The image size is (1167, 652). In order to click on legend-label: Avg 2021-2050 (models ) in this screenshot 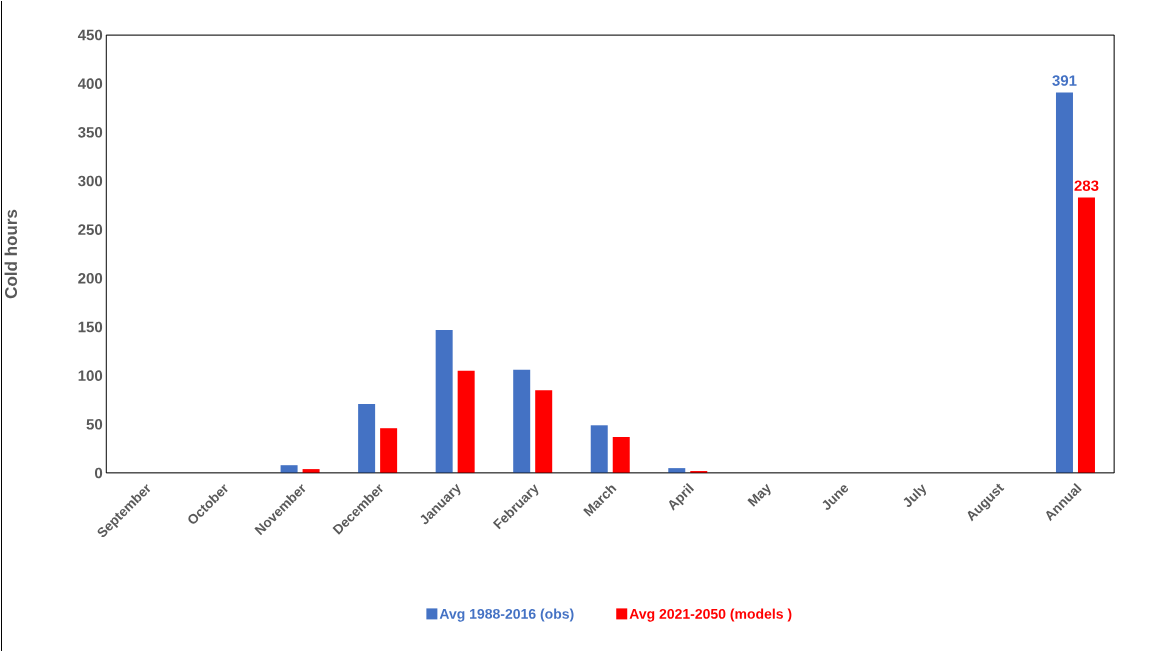, I will do `click(710, 615)`.